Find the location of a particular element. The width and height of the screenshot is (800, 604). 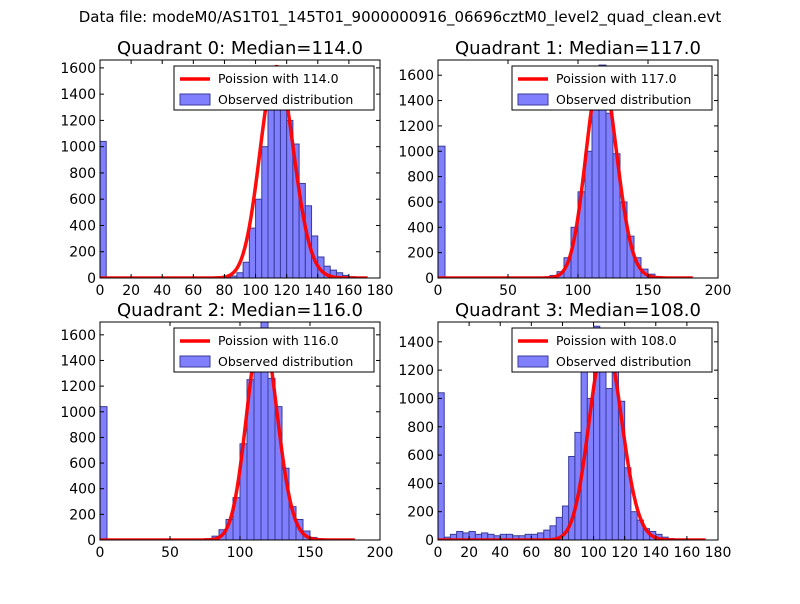

legend: Poission with 117.0 Observed distribution is located at coordinates (612, 88).